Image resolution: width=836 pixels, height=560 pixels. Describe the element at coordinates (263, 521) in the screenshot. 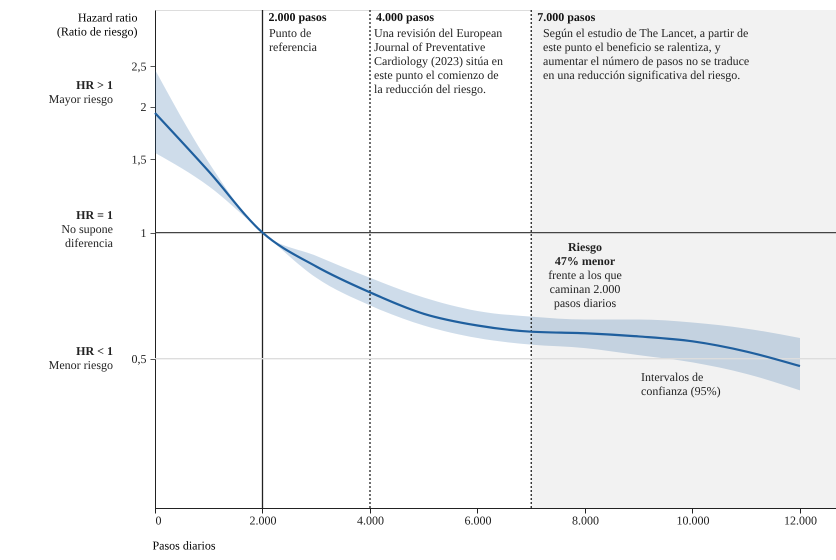

I see `x-tick-label: 2.000` at that location.